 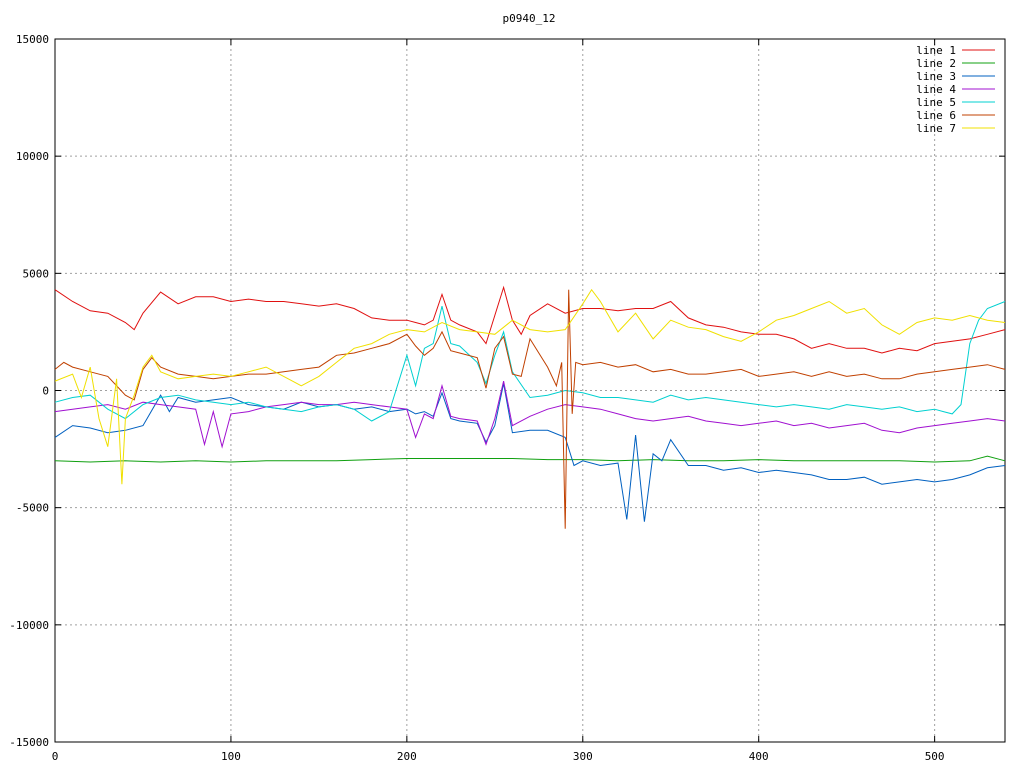 What do you see at coordinates (583, 756) in the screenshot?
I see `x-tick-label: 300` at bounding box center [583, 756].